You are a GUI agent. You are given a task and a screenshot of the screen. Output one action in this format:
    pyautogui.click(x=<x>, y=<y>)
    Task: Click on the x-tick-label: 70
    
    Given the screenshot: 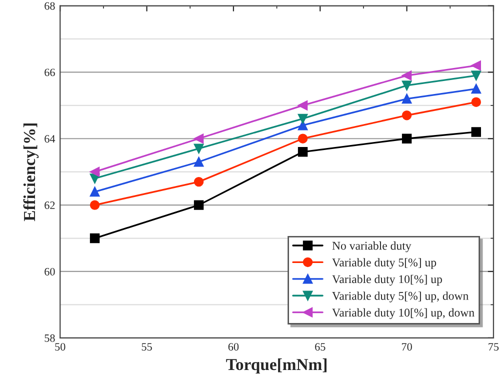 What is the action you would take?
    pyautogui.click(x=407, y=347)
    